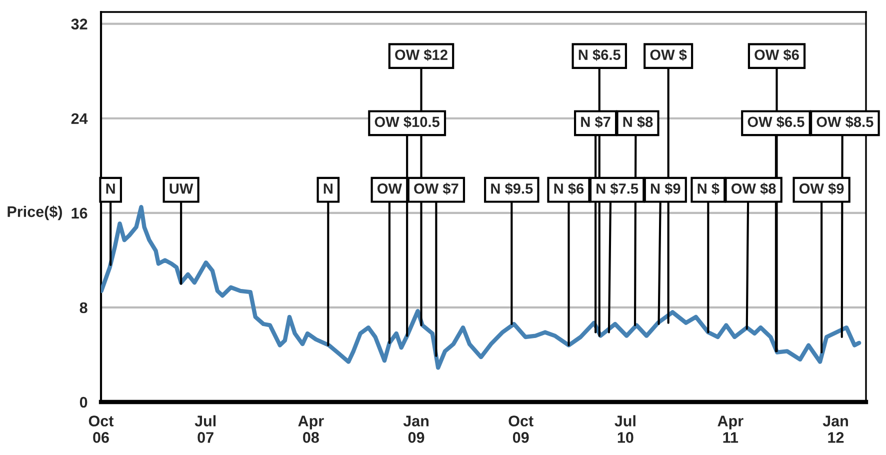 This screenshot has height=455, width=886. Describe the element at coordinates (79, 118) in the screenshot. I see `y-tick-label: 24` at that location.